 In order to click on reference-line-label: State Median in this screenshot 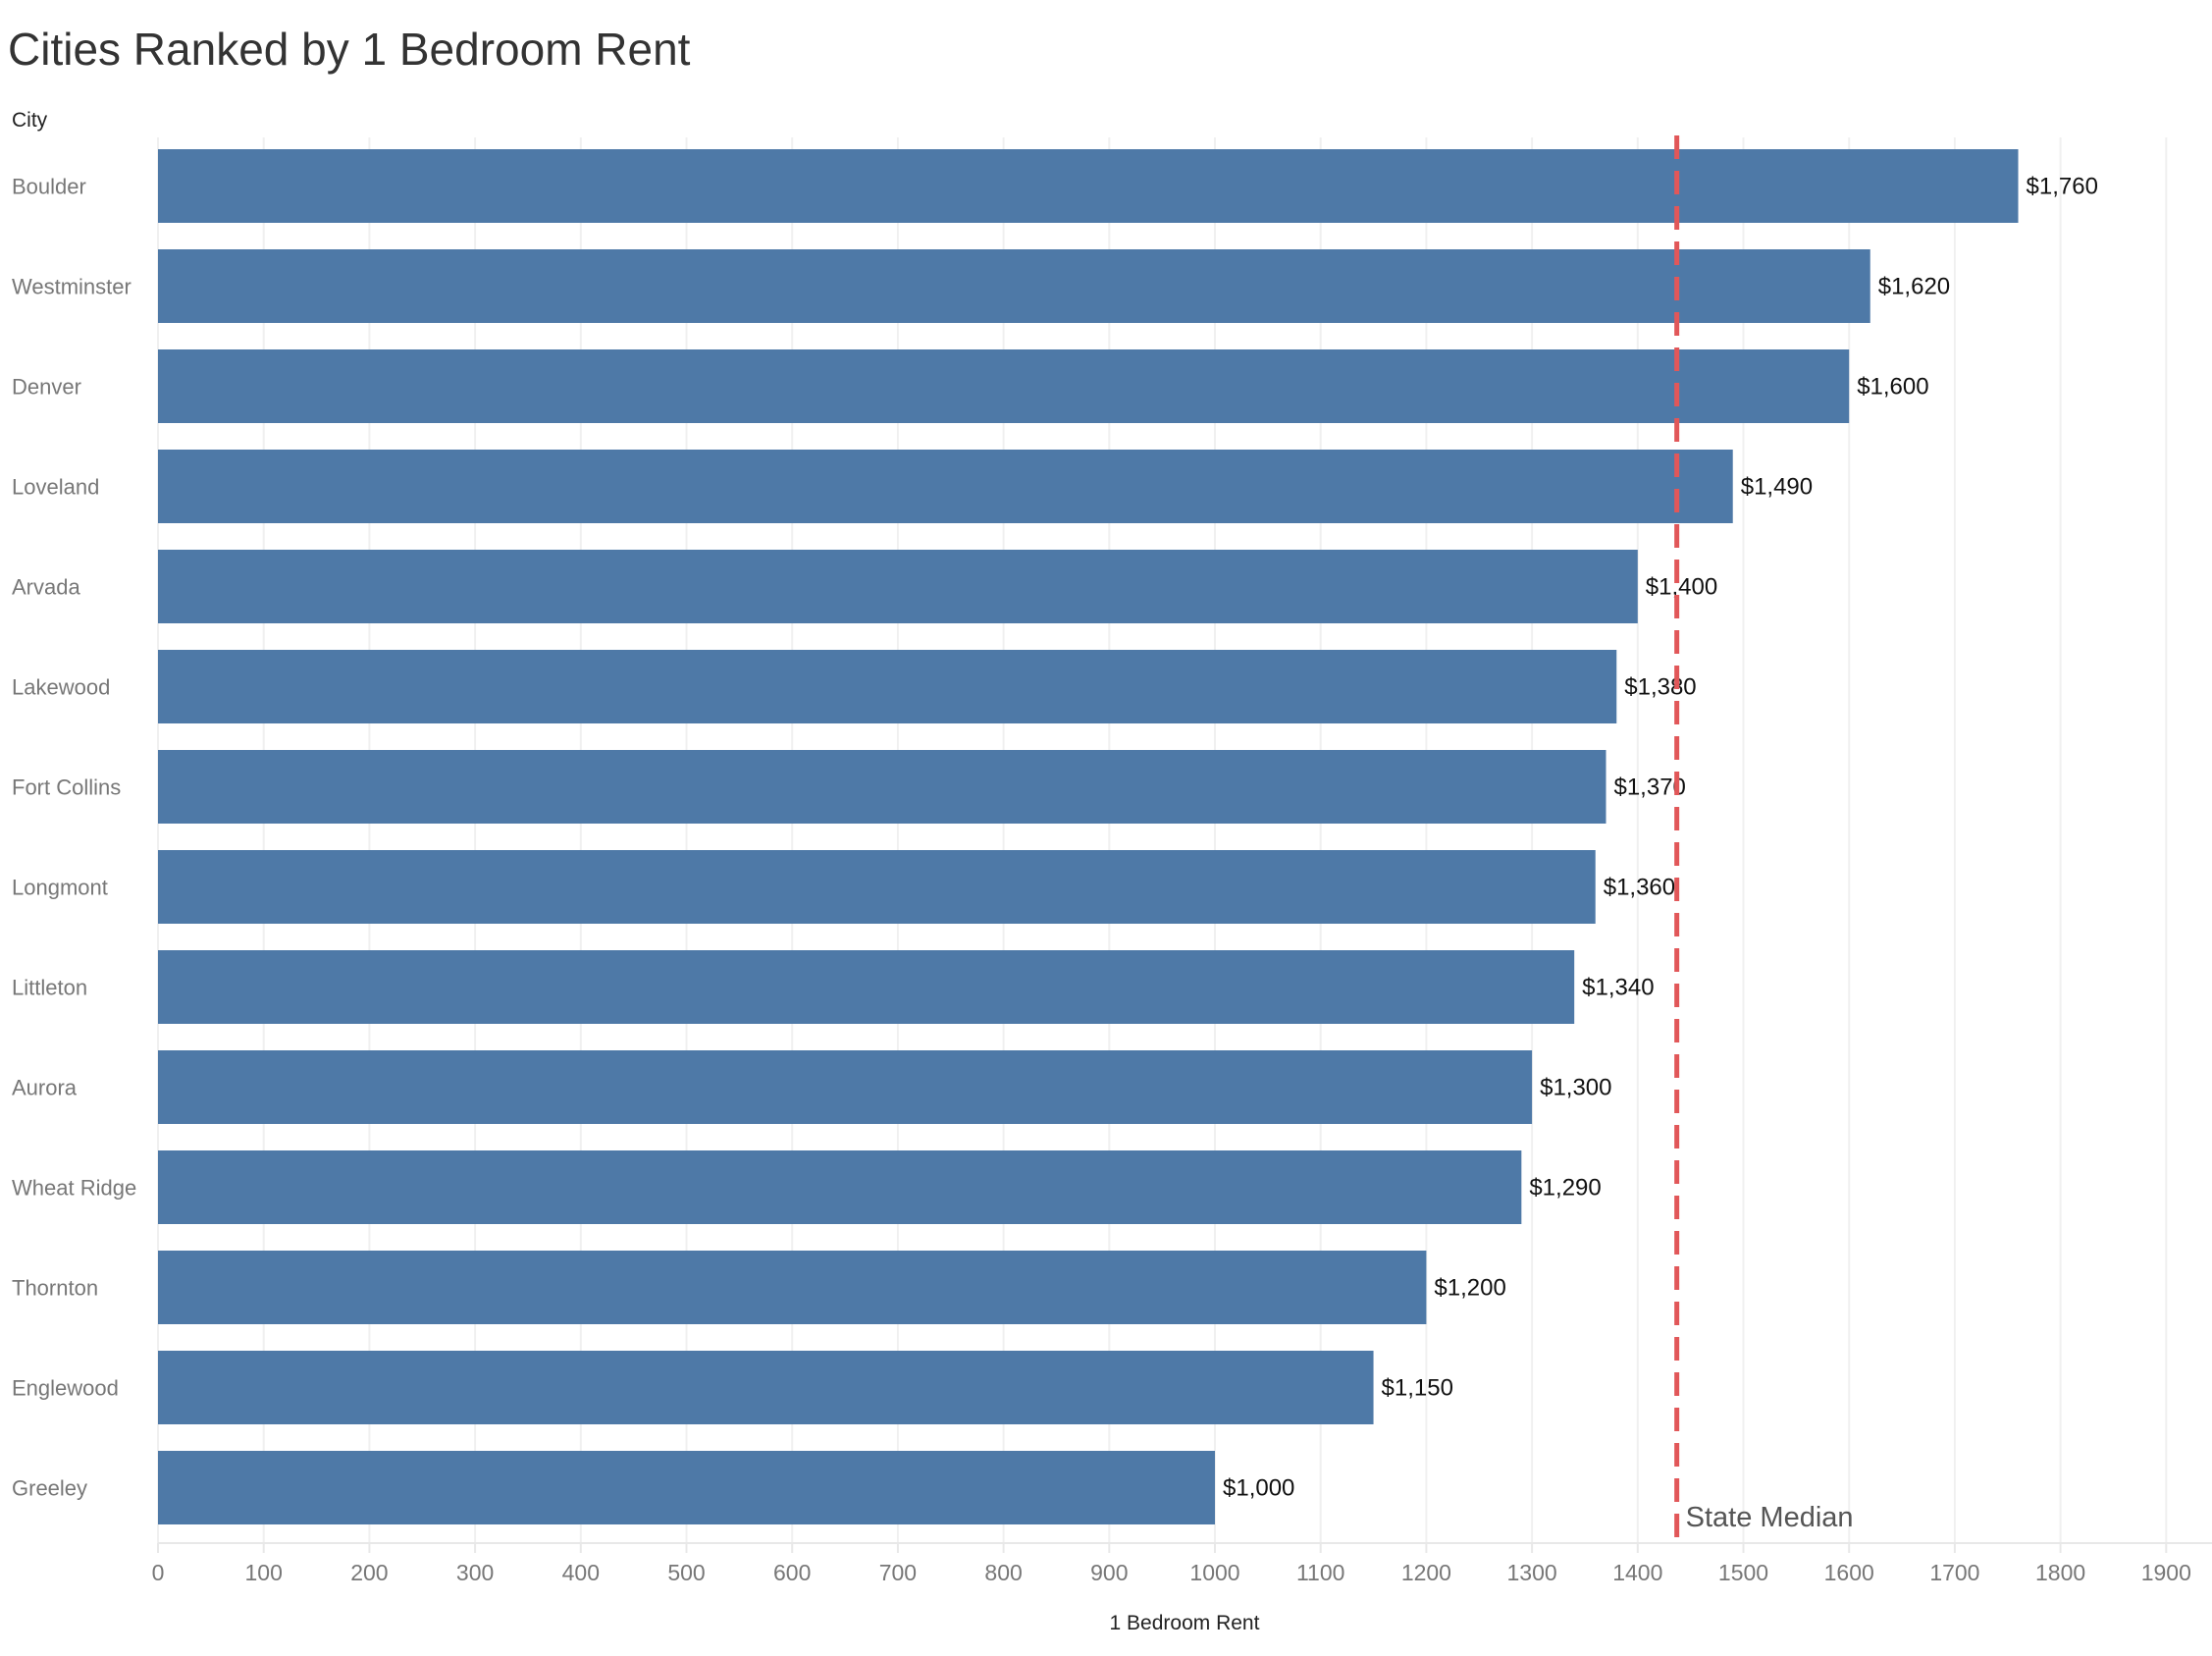, I will do `click(1770, 1517)`.